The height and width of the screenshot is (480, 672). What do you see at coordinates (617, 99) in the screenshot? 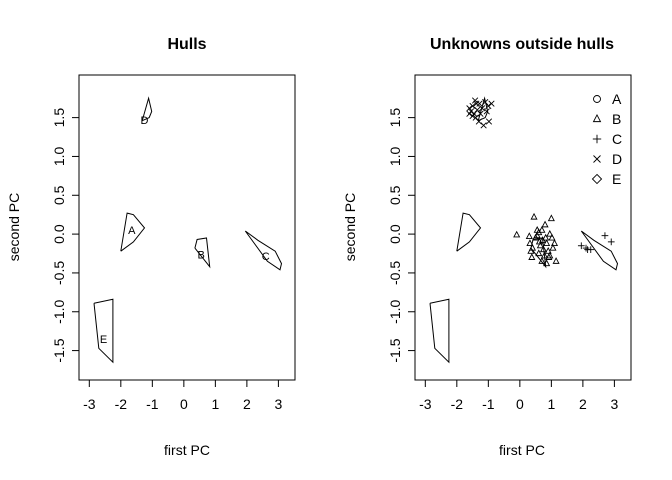
I see `legend-label: A` at bounding box center [617, 99].